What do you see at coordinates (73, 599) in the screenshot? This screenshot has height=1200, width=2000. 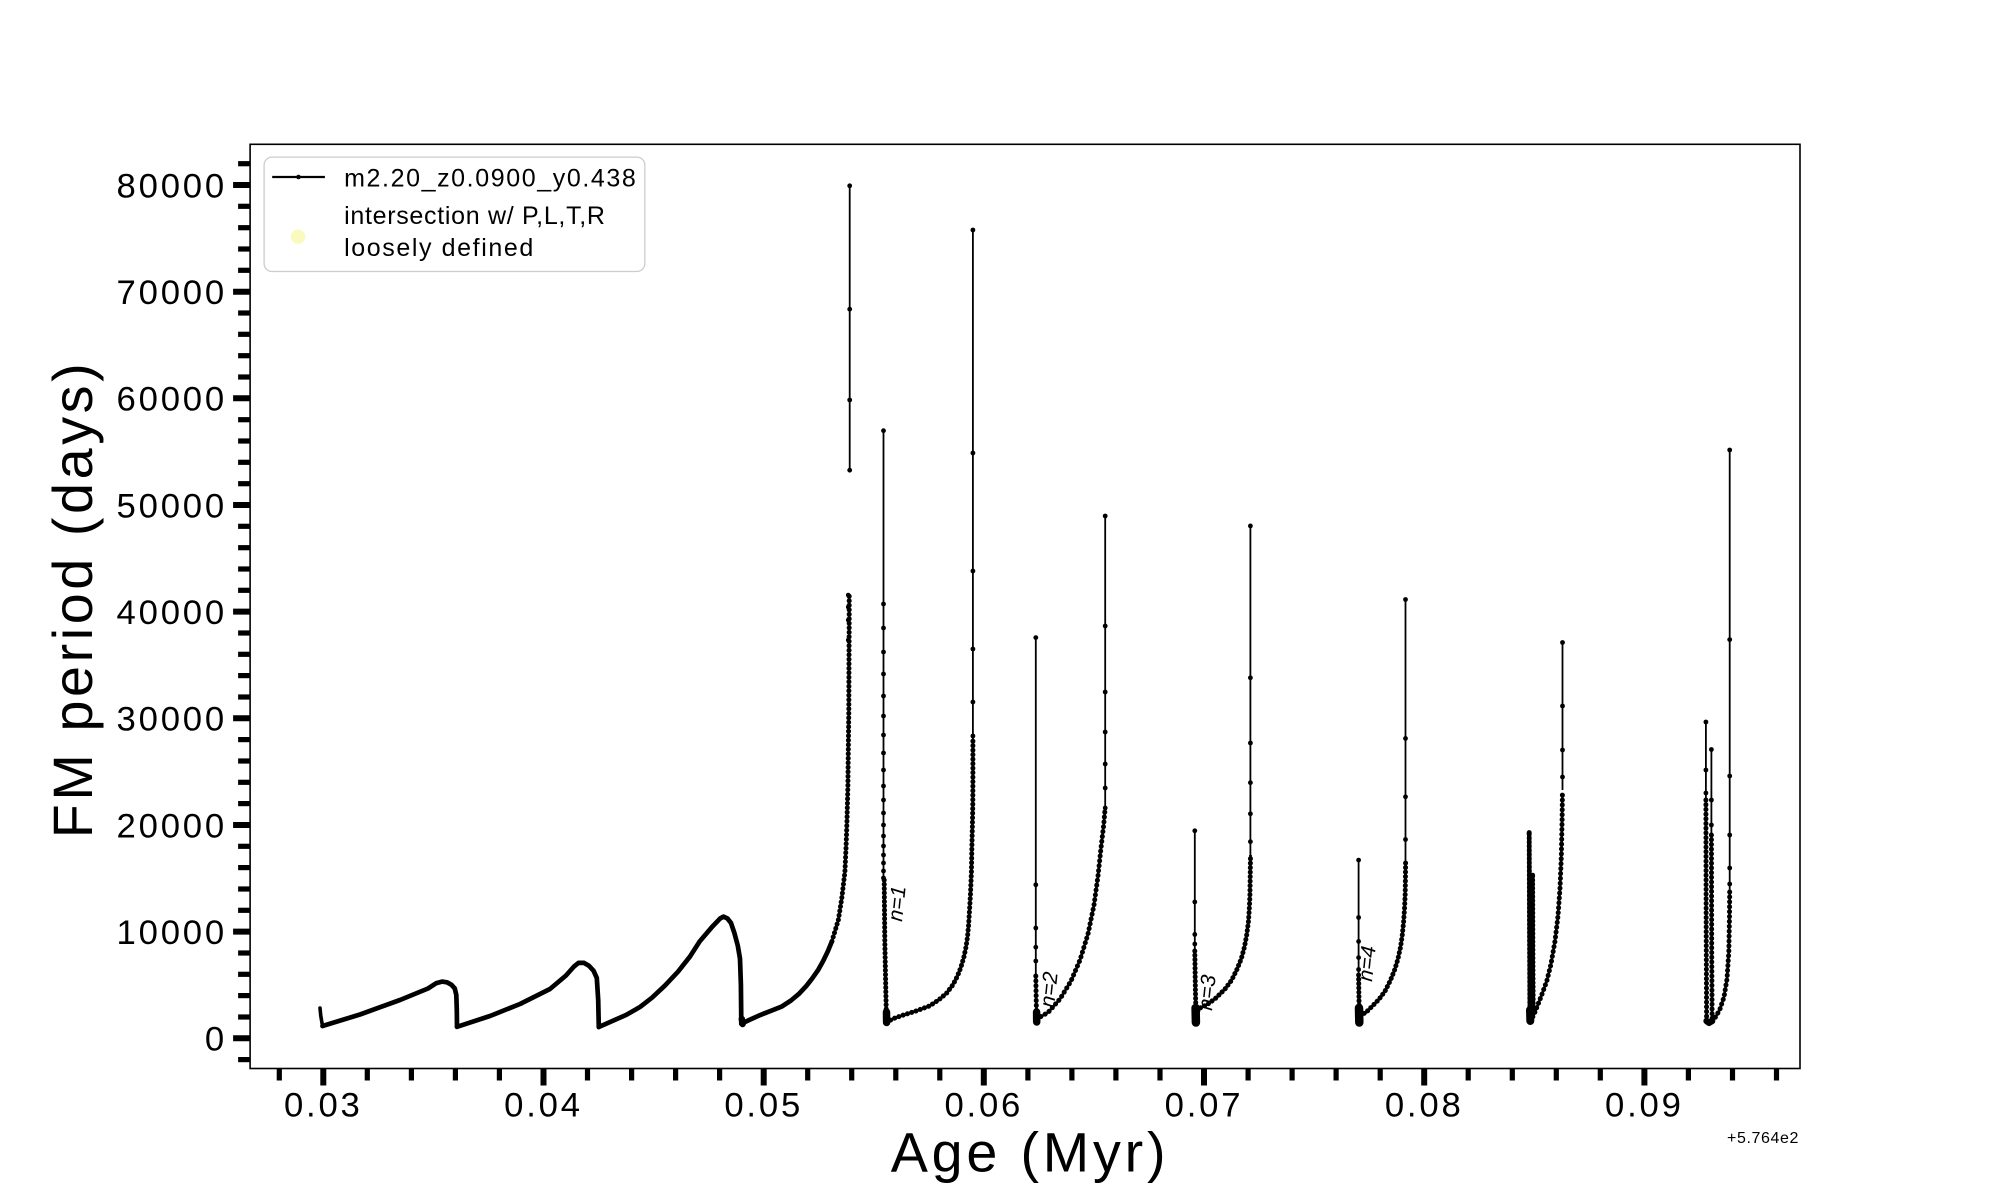 I see `svg-text: FM period (days)` at bounding box center [73, 599].